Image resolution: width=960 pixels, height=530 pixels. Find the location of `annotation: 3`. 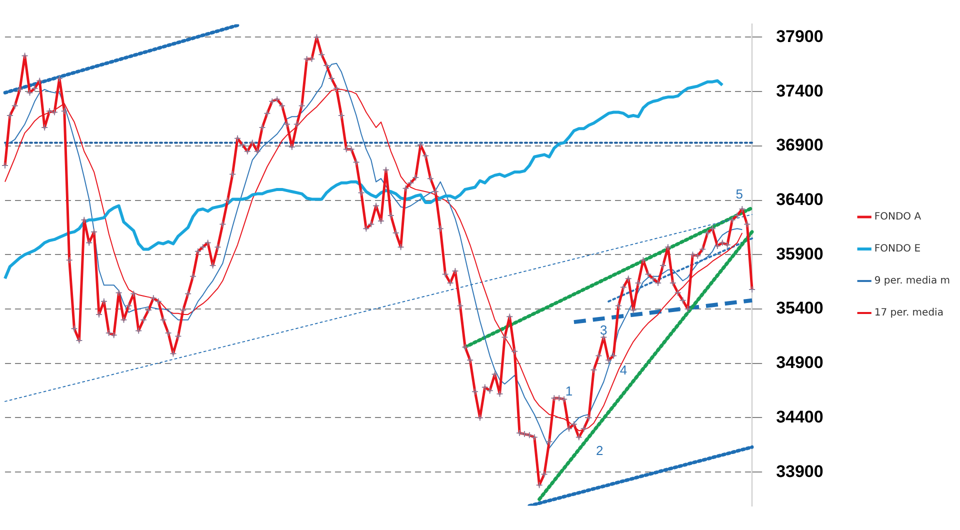

annotation: 3 is located at coordinates (604, 330).